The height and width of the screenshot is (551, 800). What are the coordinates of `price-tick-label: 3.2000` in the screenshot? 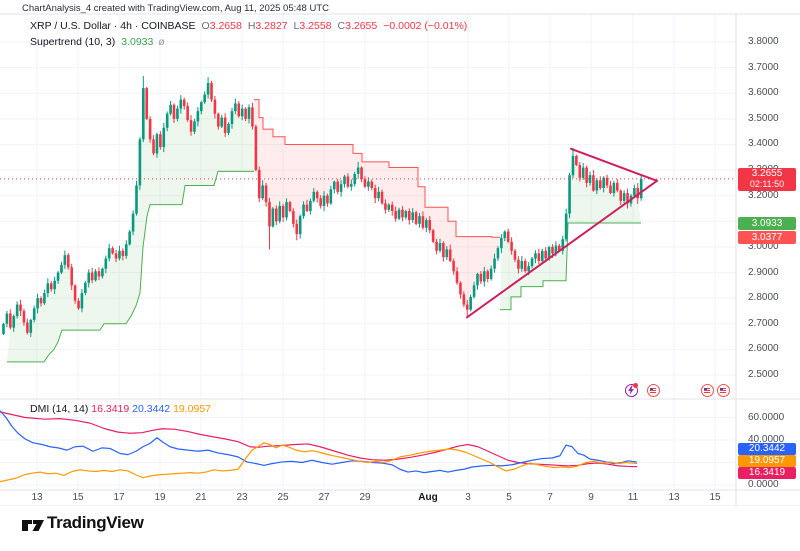 It's located at (763, 195).